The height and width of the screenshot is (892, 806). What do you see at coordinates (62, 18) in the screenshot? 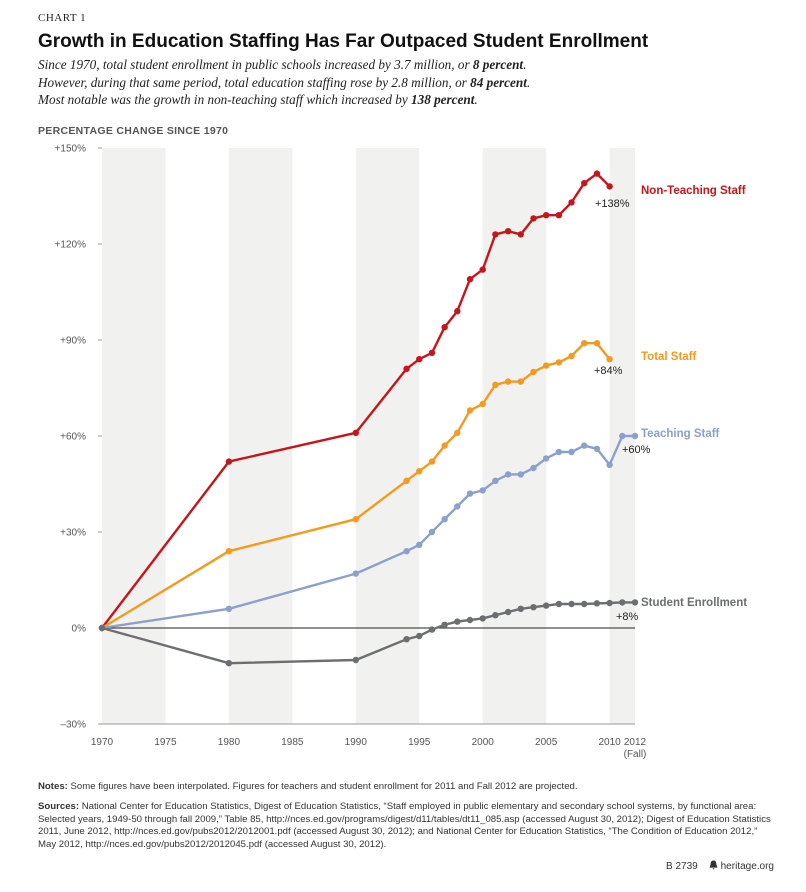
I see `chart-number: CHART 1` at bounding box center [62, 18].